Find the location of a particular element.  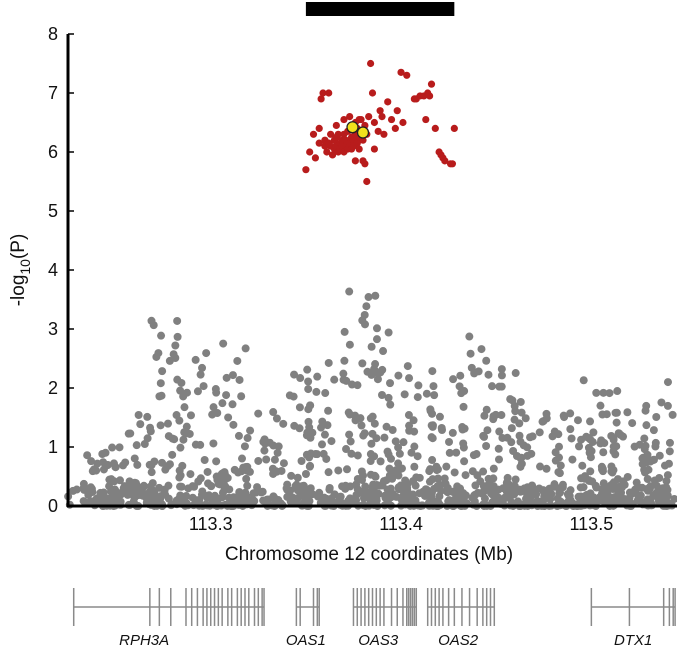

y-tick-label: 1 is located at coordinates (53, 447).